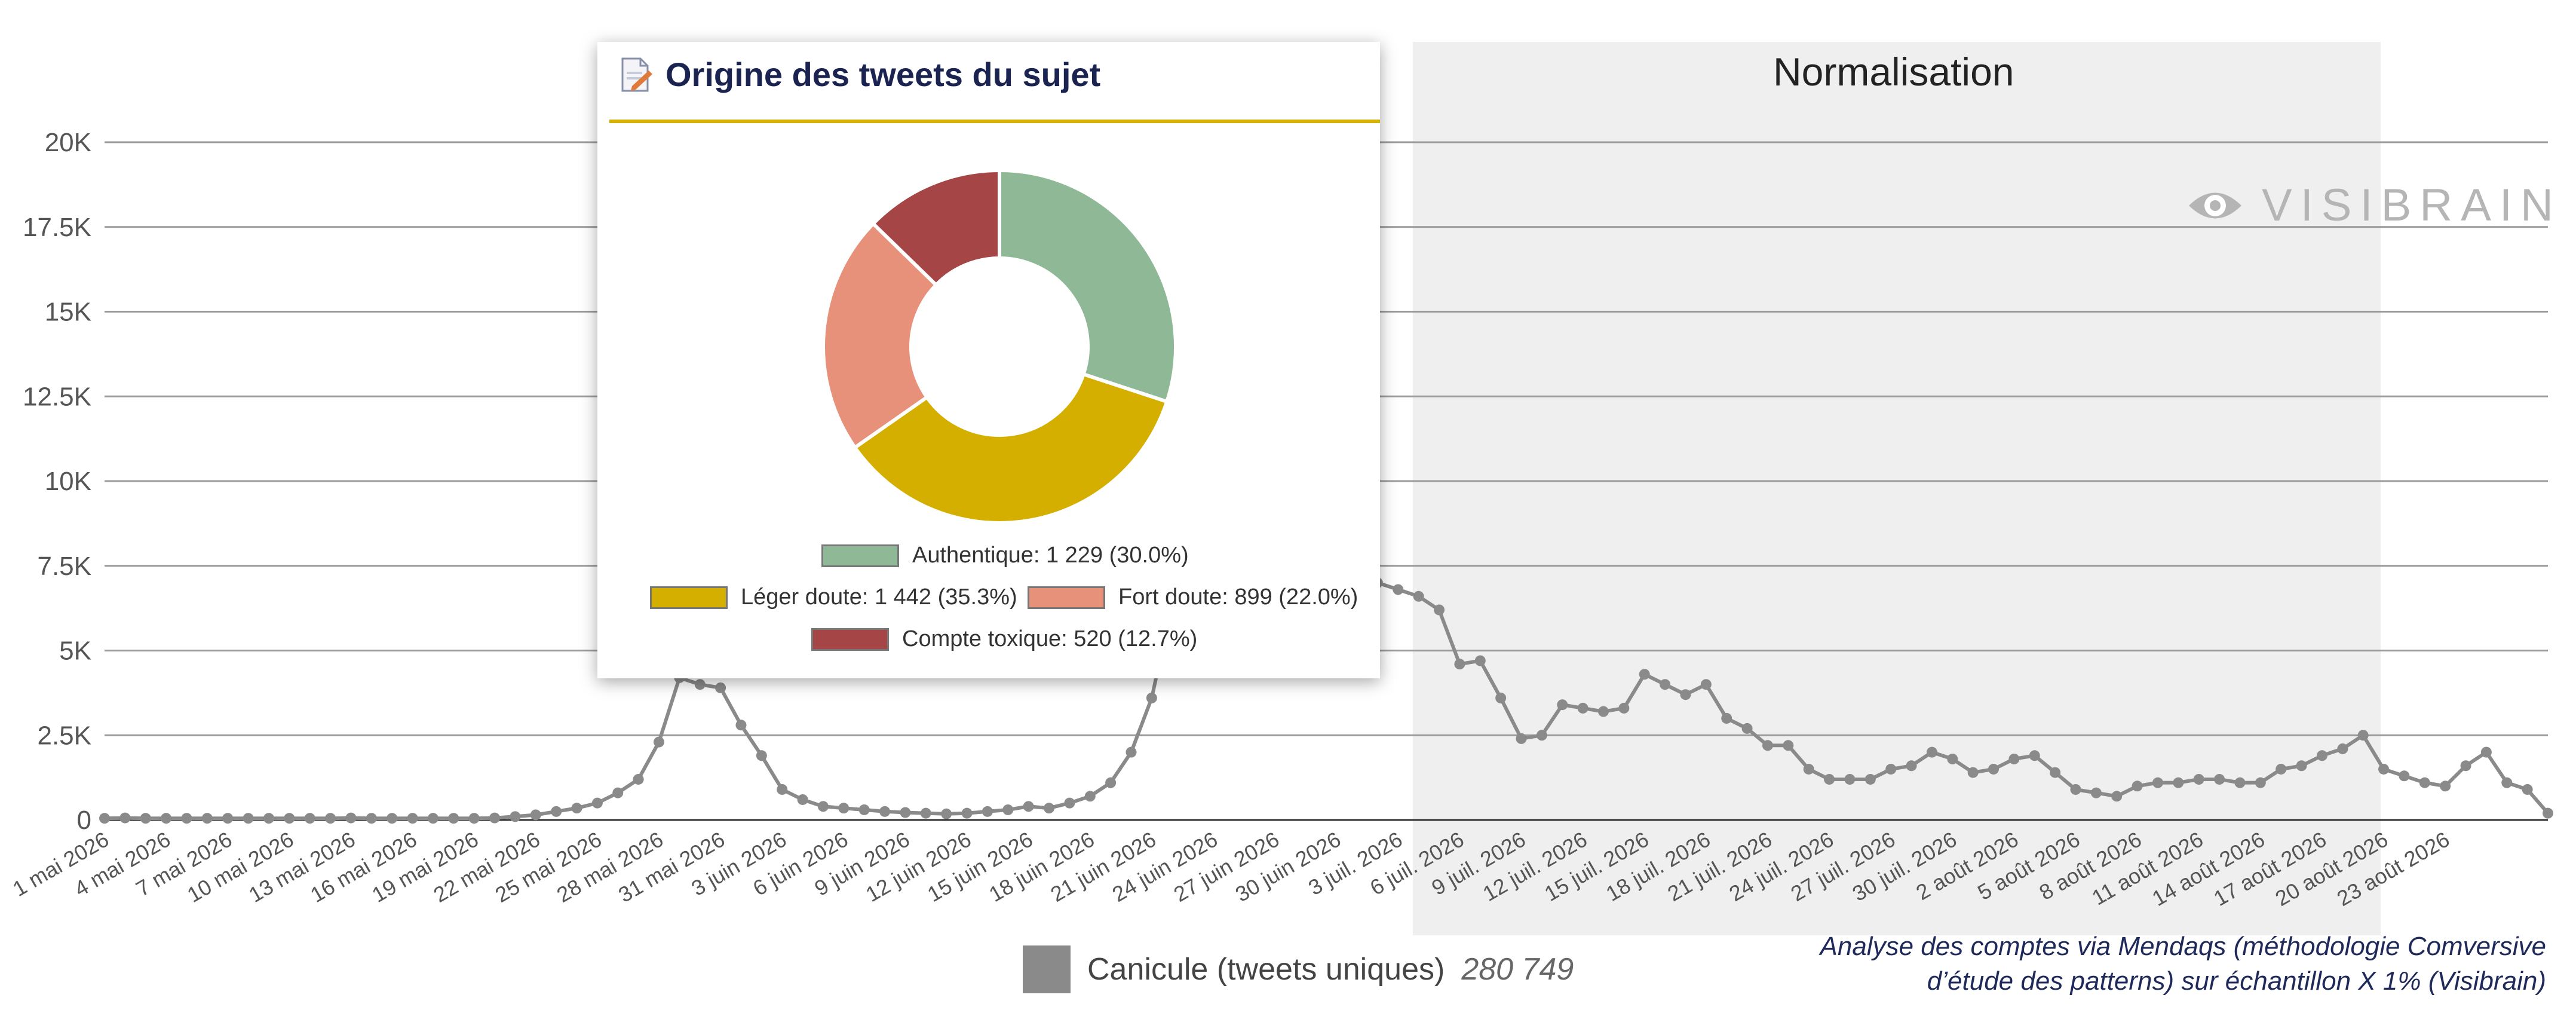 The height and width of the screenshot is (1016, 2576). Describe the element at coordinates (64, 566) in the screenshot. I see `y-tick-label: 7.5K` at that location.